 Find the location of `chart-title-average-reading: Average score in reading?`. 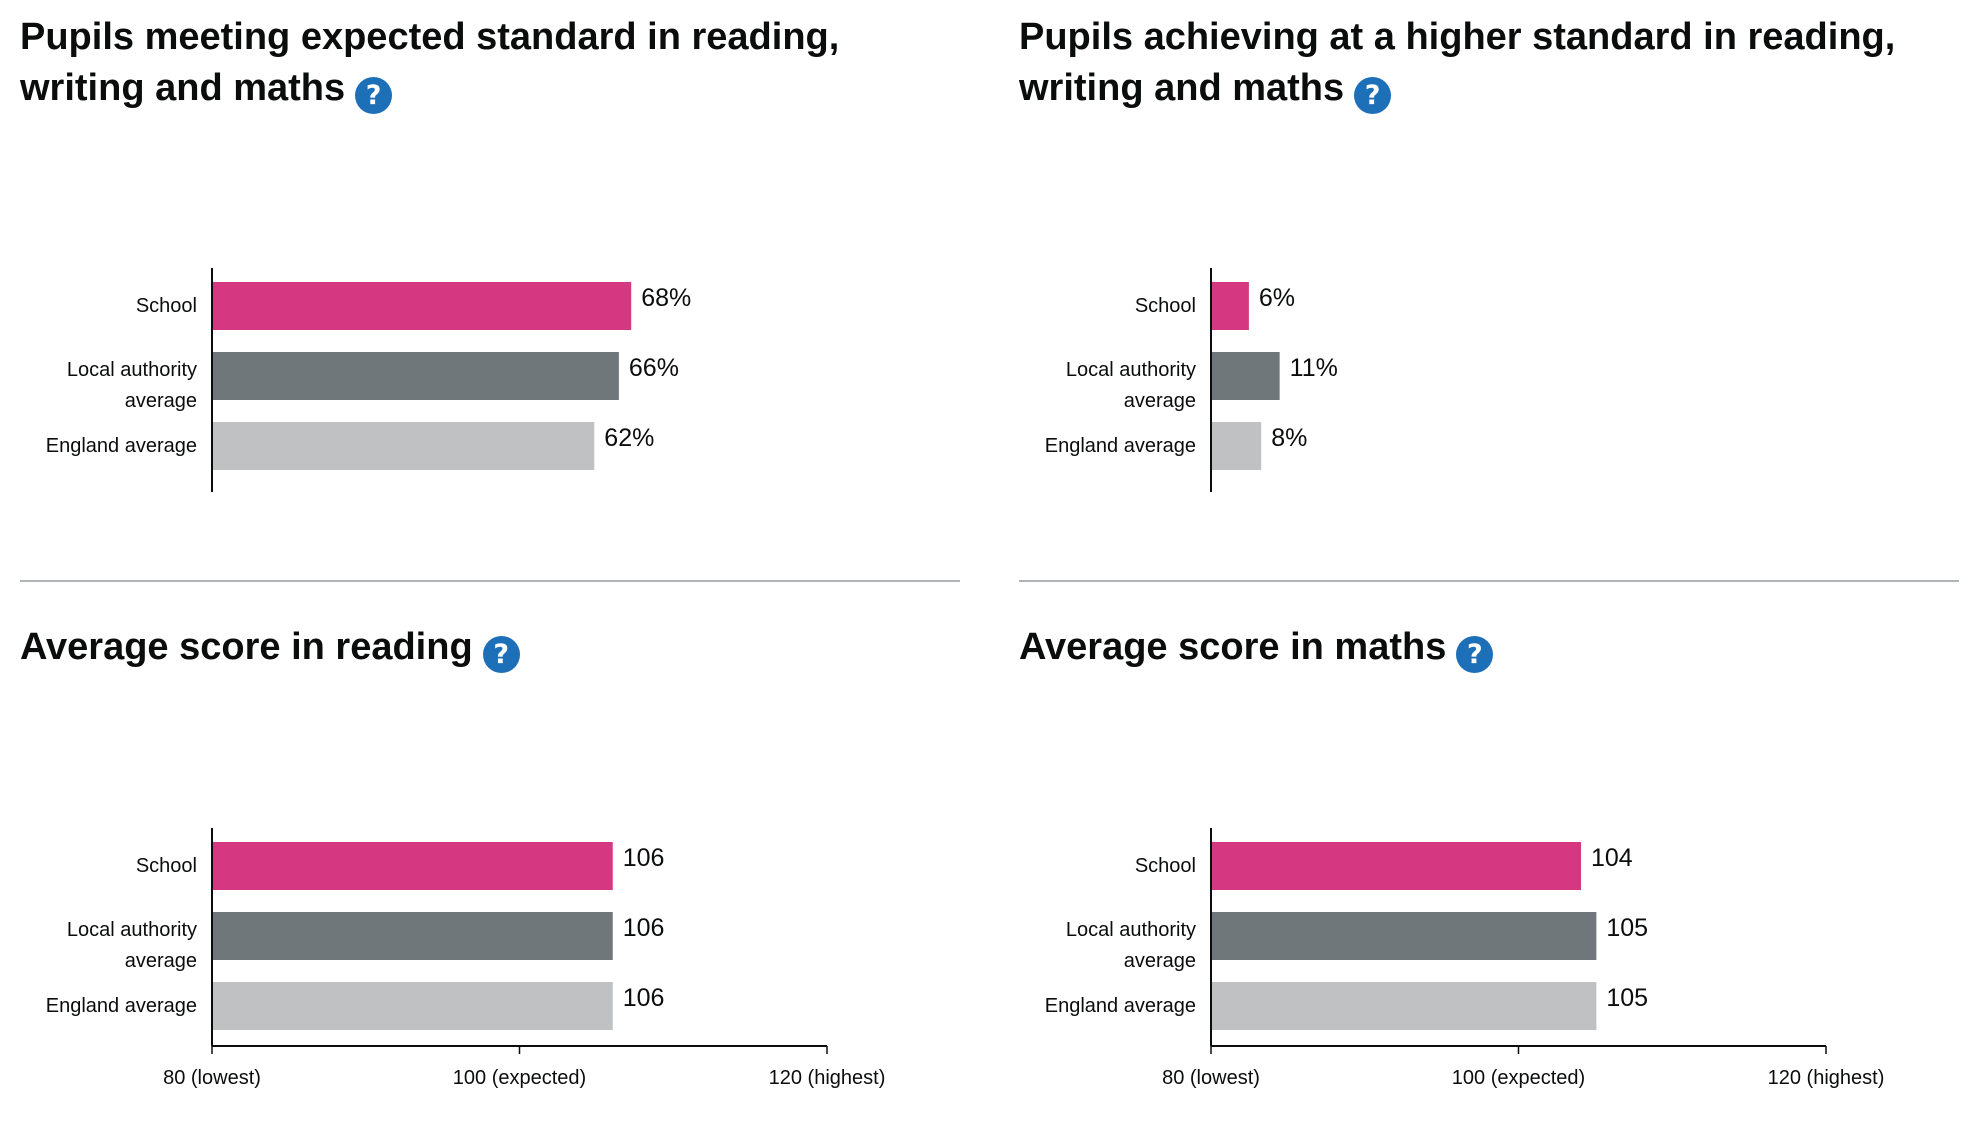

chart-title-average-reading: Average score in reading? is located at coordinates (485, 647).